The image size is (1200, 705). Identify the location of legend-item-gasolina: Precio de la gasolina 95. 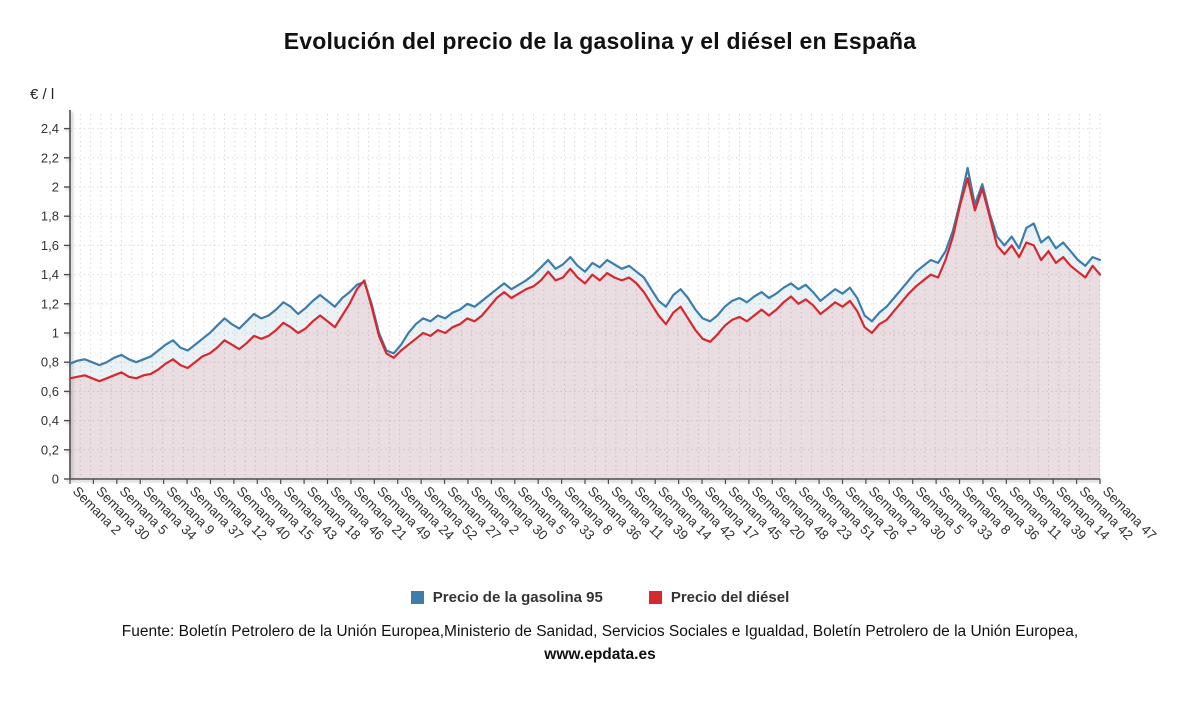
(506, 597).